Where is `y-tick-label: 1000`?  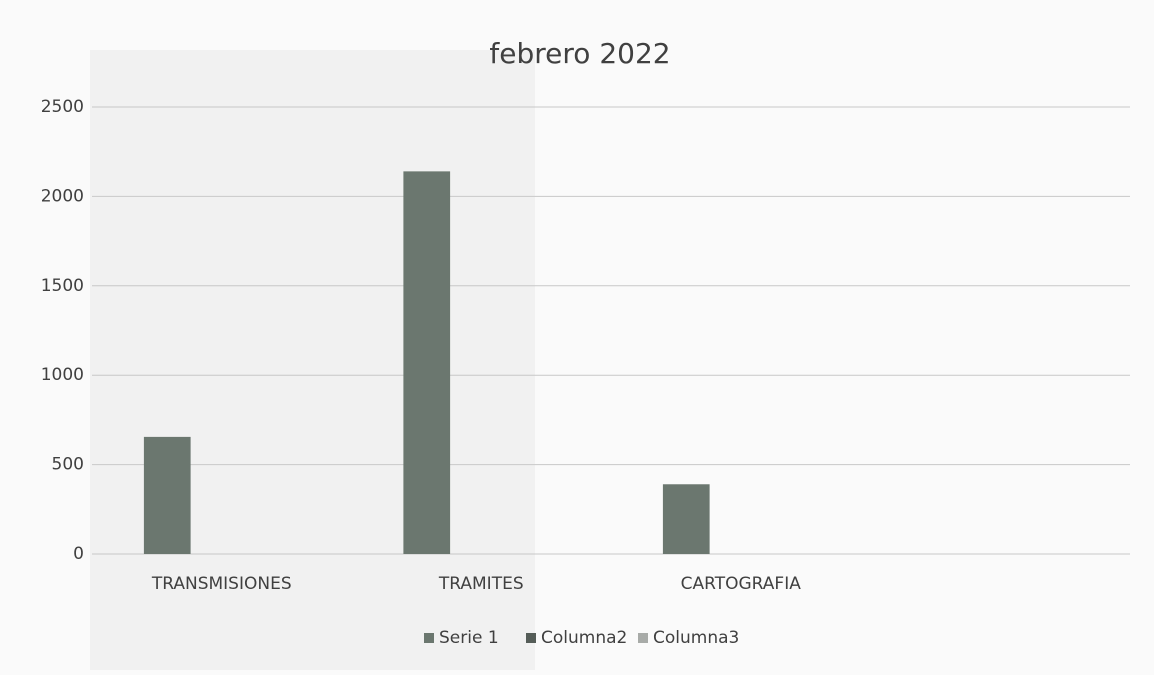 y-tick-label: 1000 is located at coordinates (62, 375).